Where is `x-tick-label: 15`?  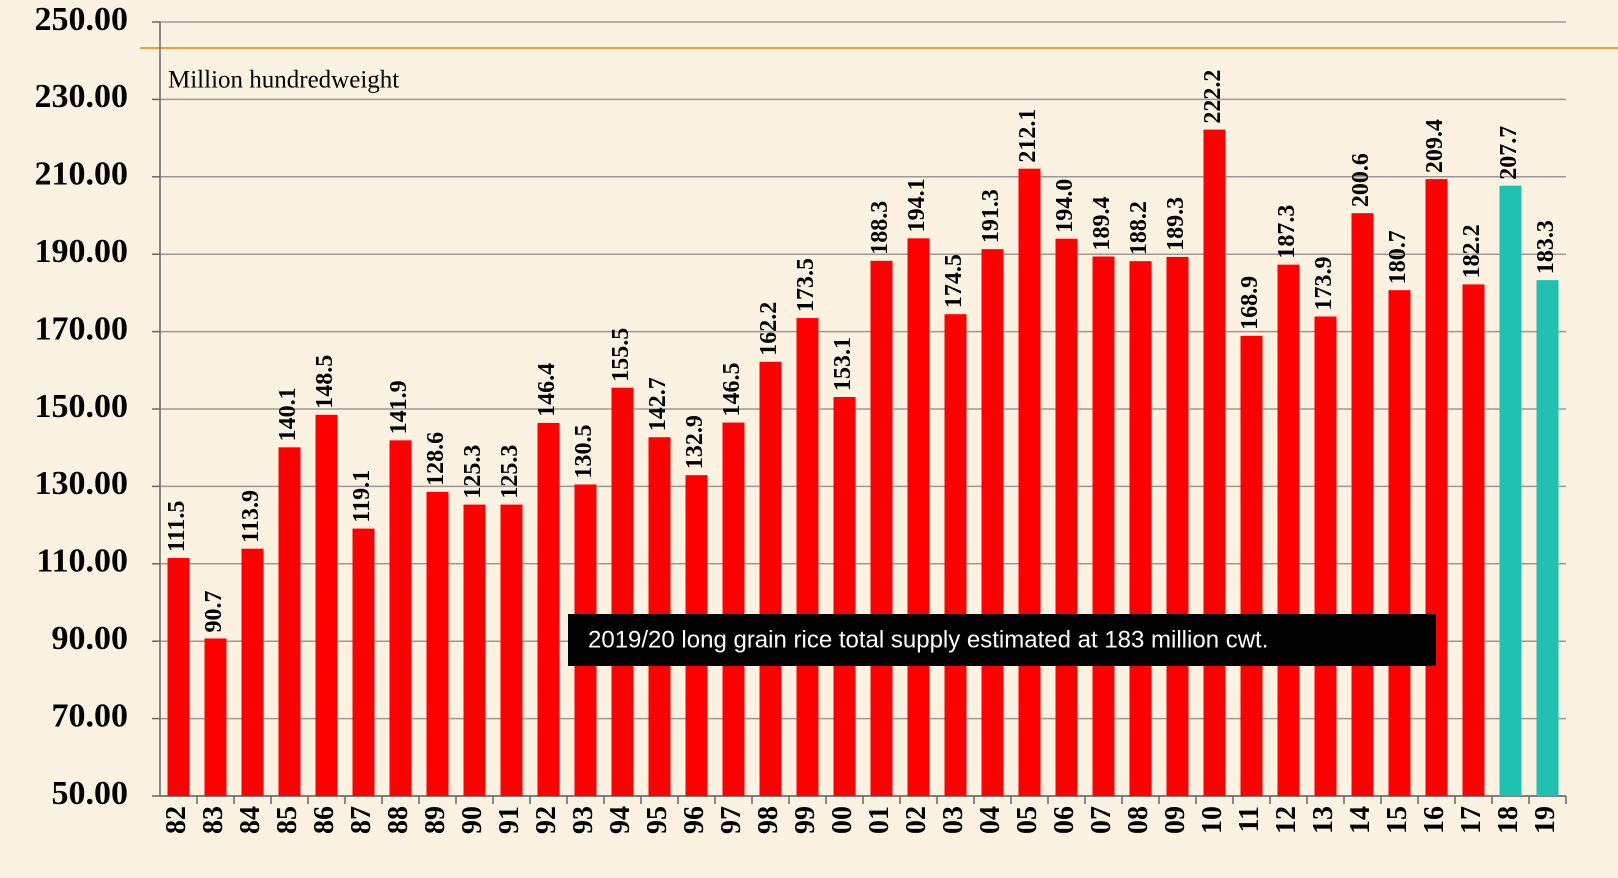
x-tick-label: 15 is located at coordinates (1397, 820).